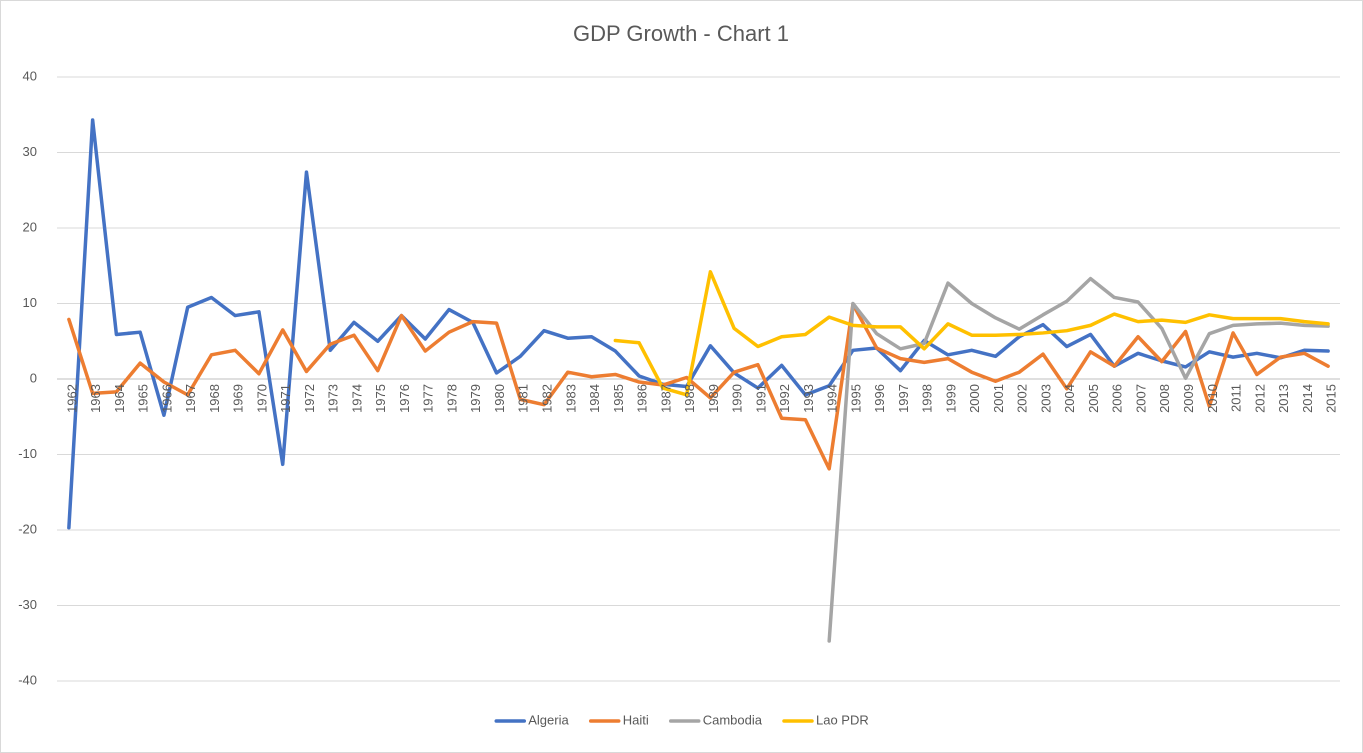  Describe the element at coordinates (713, 398) in the screenshot. I see `x-tick-label: 1989` at that location.